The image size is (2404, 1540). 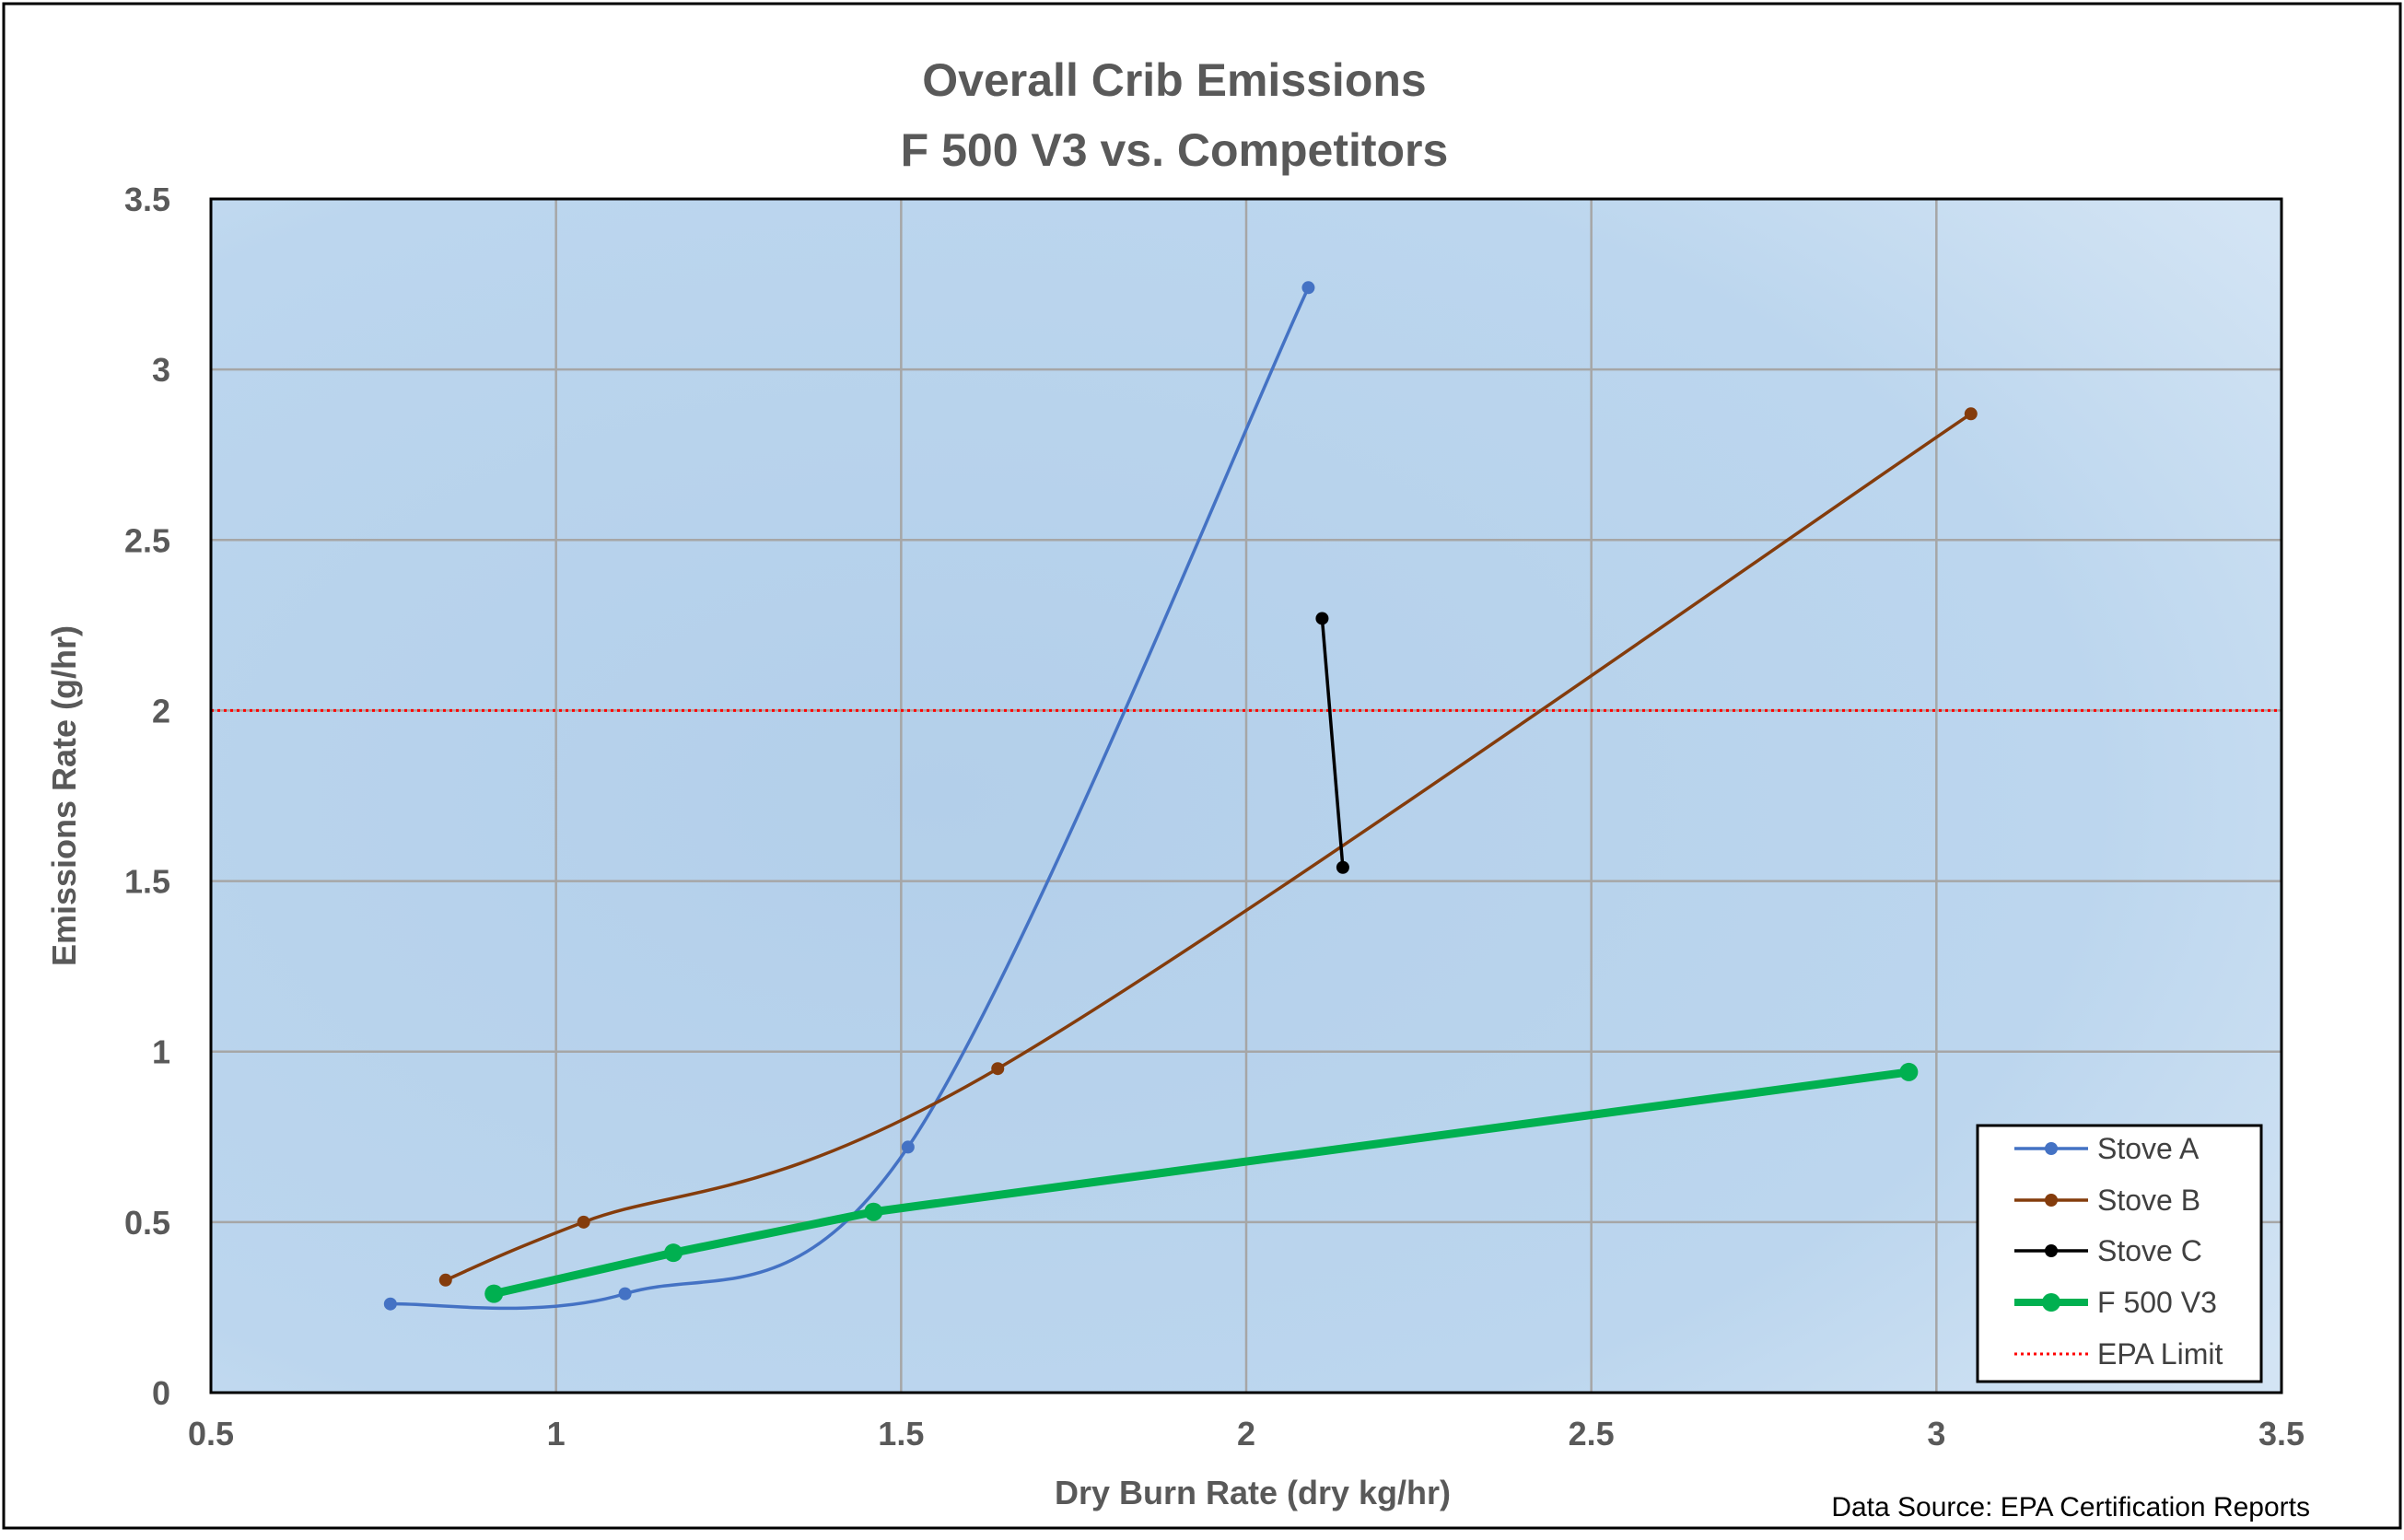 What do you see at coordinates (211, 1433) in the screenshot?
I see `x-tick-label: 0.5` at bounding box center [211, 1433].